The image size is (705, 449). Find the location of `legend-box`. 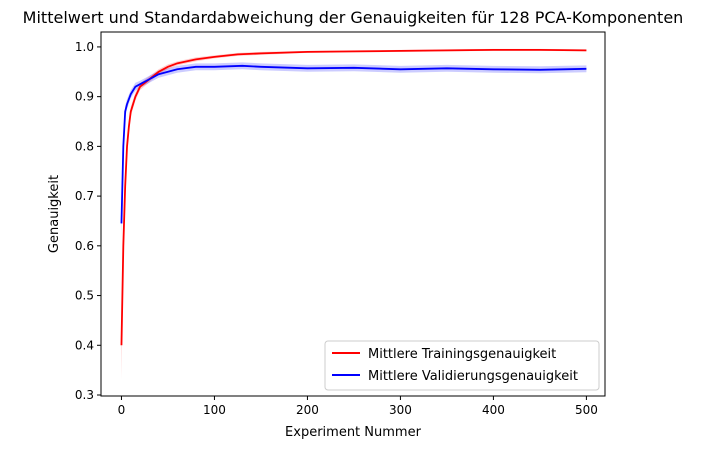

legend-box is located at coordinates (462, 365).